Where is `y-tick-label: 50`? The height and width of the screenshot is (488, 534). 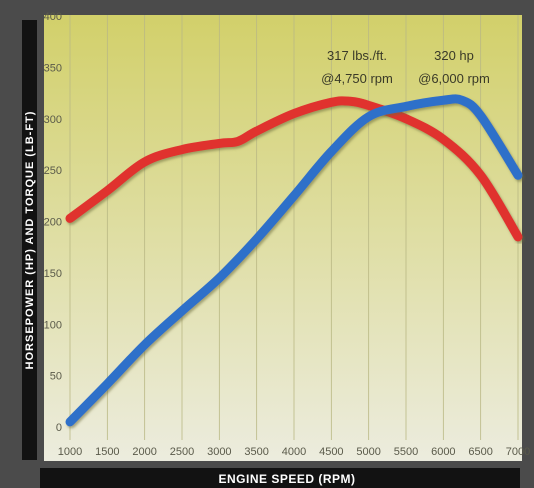 y-tick-label: 50 is located at coordinates (56, 377).